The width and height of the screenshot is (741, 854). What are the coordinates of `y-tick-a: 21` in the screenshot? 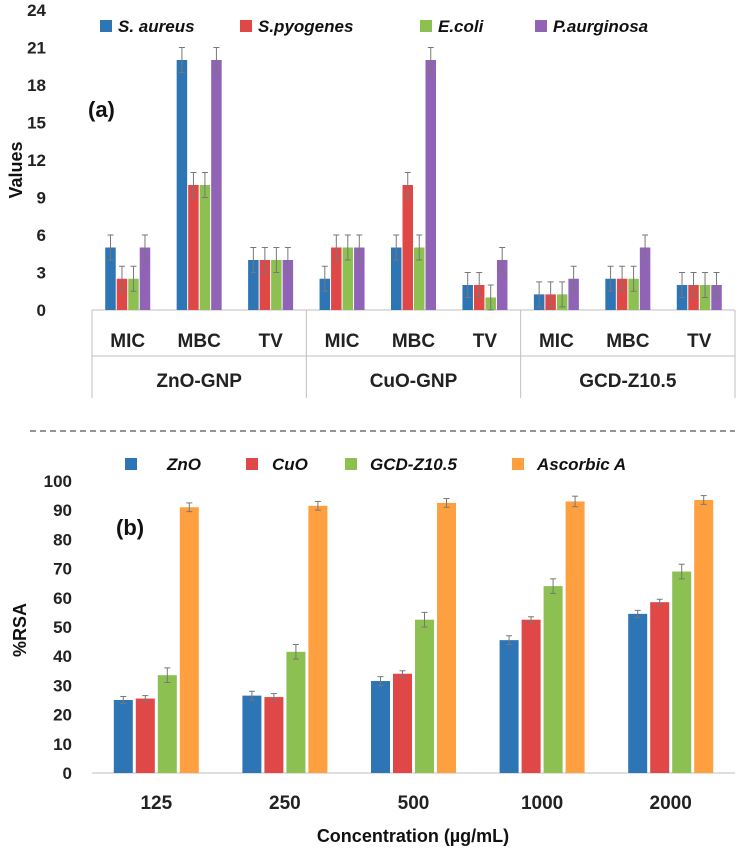 It's located at (36, 48).